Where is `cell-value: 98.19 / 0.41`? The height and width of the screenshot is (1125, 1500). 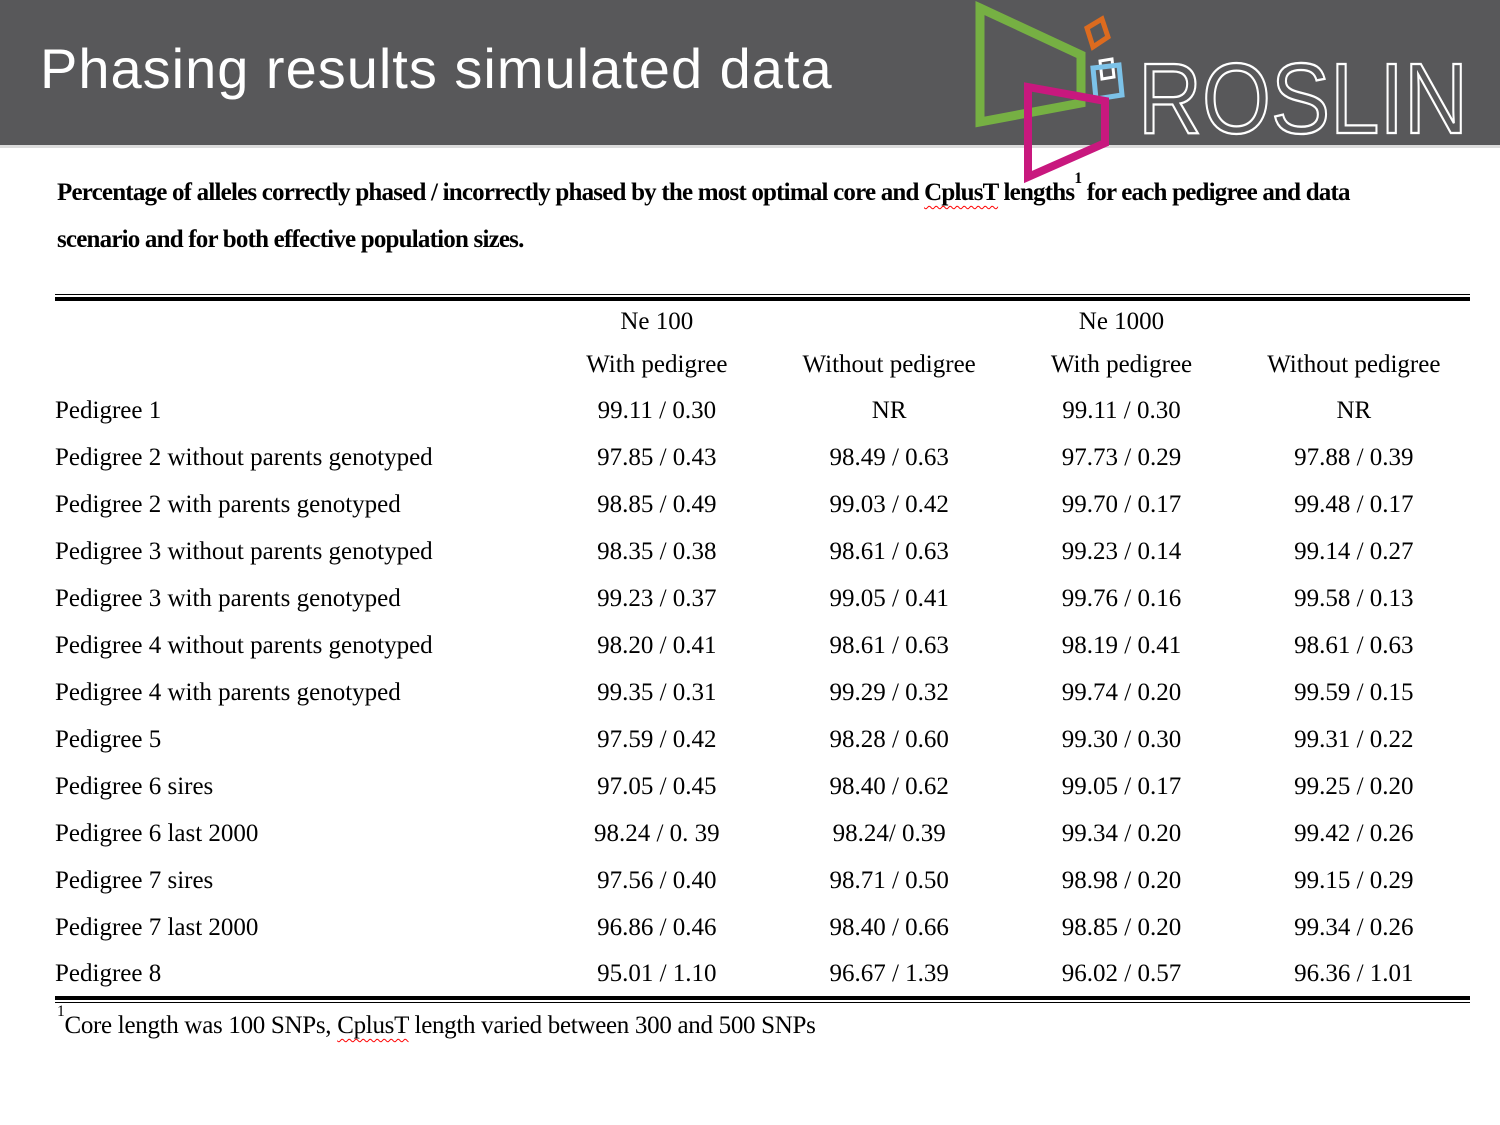
cell-value: 98.19 / 0.41 is located at coordinates (1121, 645).